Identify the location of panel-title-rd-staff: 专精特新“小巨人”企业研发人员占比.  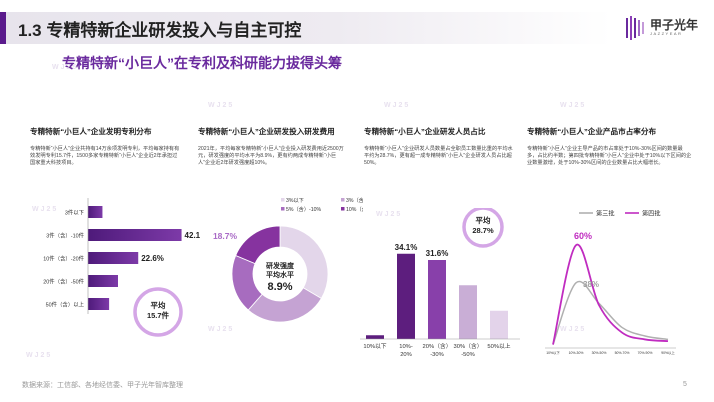
(425, 131).